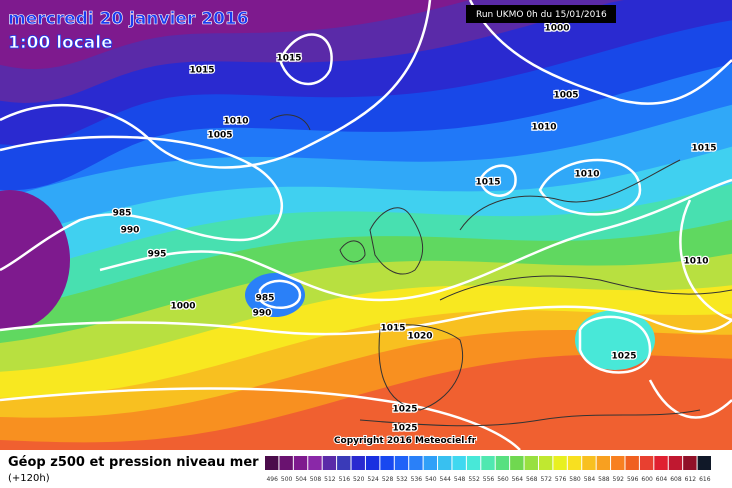 This screenshot has height=488, width=732. Describe the element at coordinates (615, 340) in the screenshot. I see `high-core` at that location.